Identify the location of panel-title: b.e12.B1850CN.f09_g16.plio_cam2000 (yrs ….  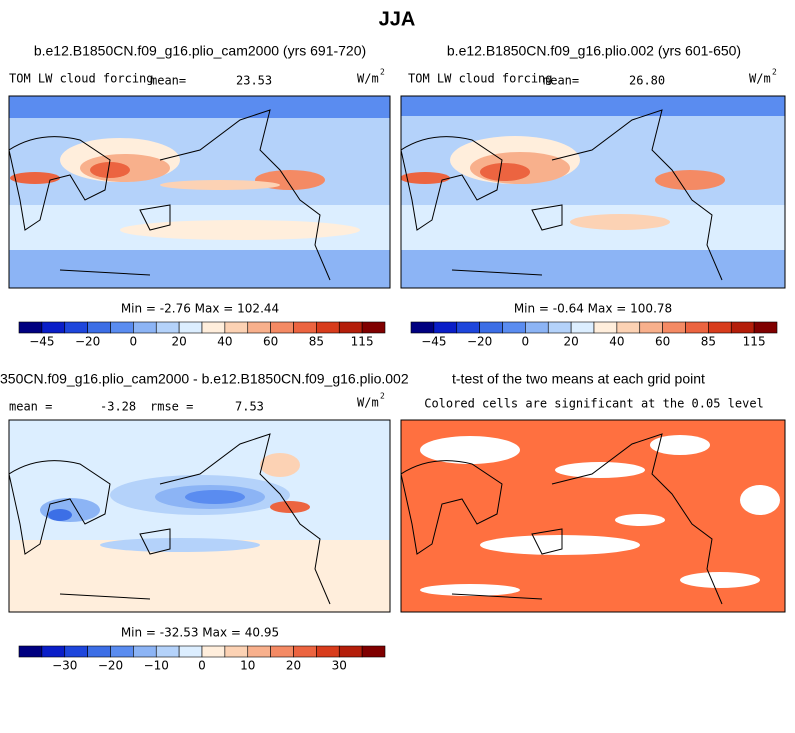
(200, 51).